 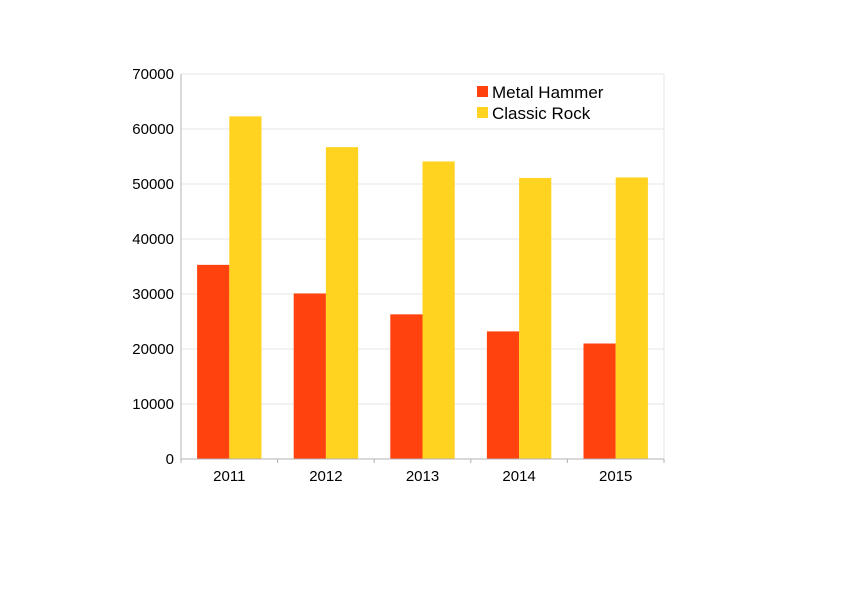 I want to click on bar-classic-rock-2011, so click(x=245, y=287).